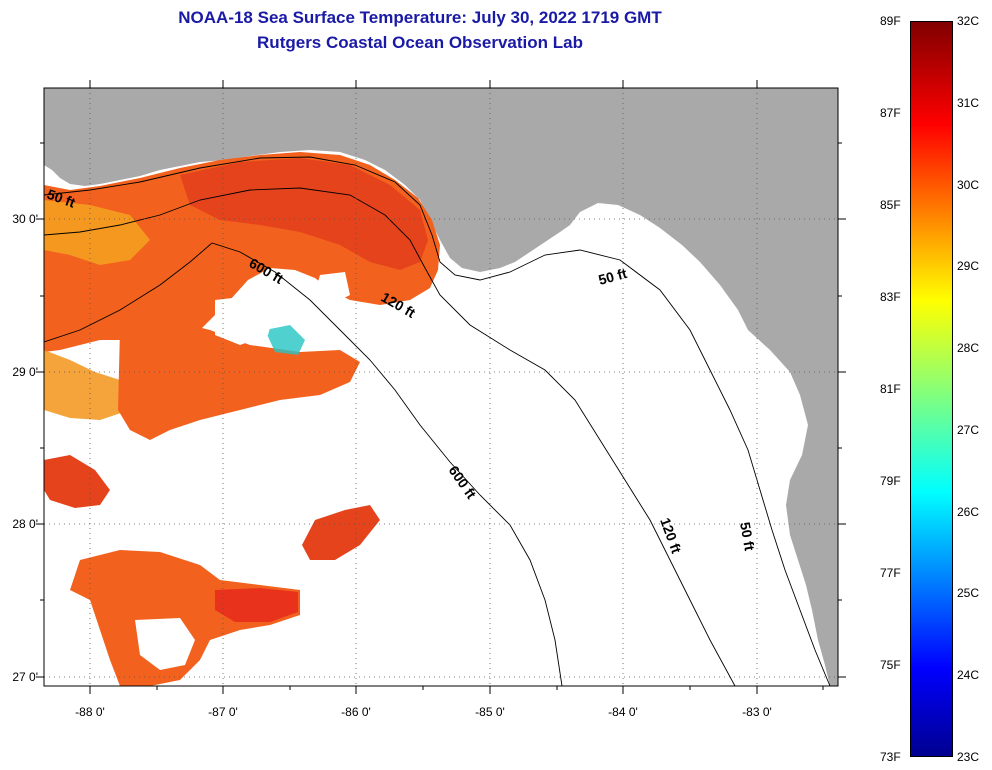  What do you see at coordinates (968, 429) in the screenshot?
I see `colorbar-celsius-label: 27C` at bounding box center [968, 429].